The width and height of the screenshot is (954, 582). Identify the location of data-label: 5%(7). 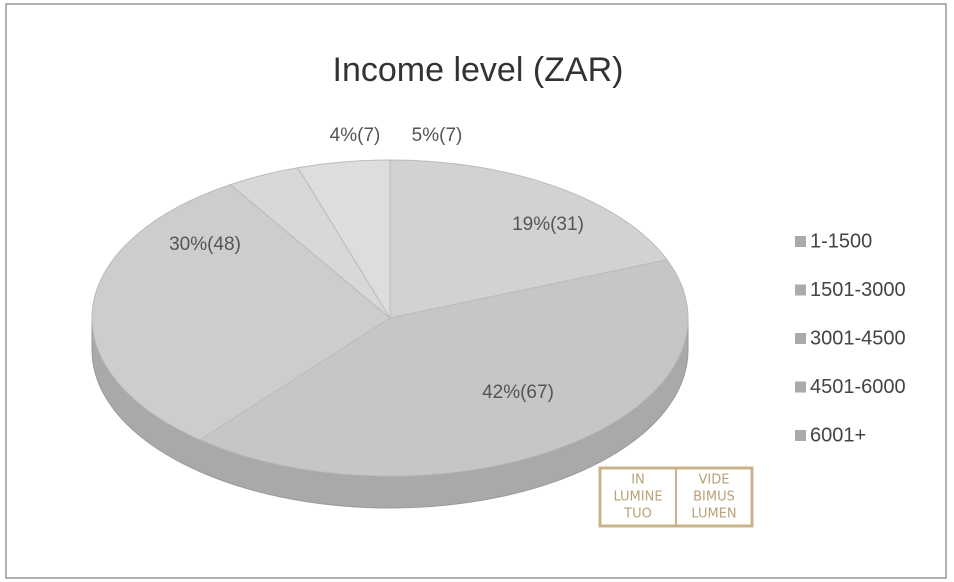
(437, 135).